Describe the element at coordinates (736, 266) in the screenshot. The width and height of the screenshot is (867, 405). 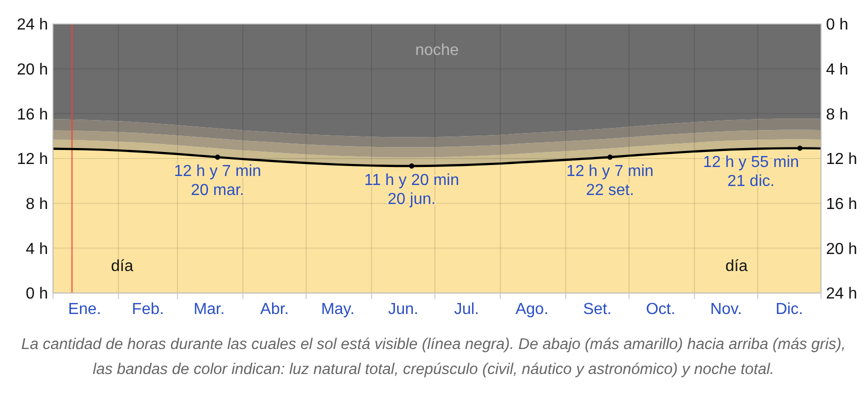
I see `text: día` at that location.